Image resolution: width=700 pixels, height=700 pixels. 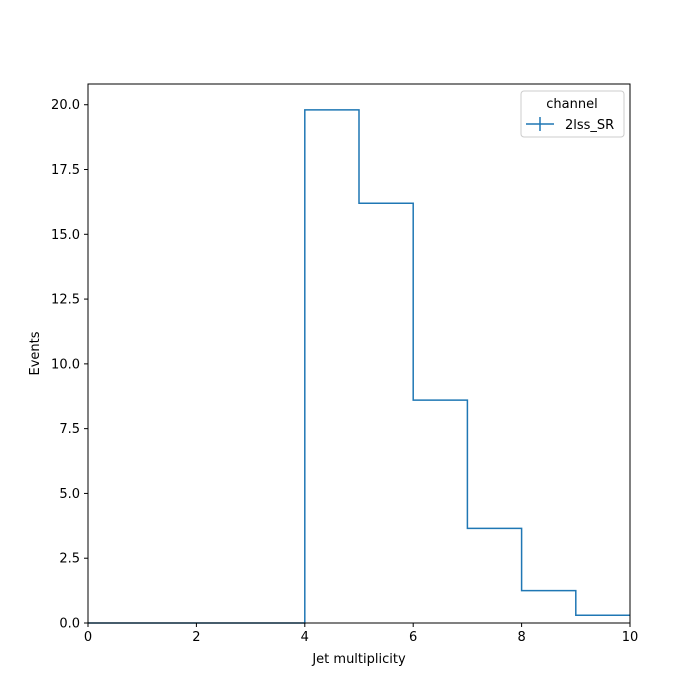 I want to click on y-tick-label: 12.5, so click(x=65, y=300).